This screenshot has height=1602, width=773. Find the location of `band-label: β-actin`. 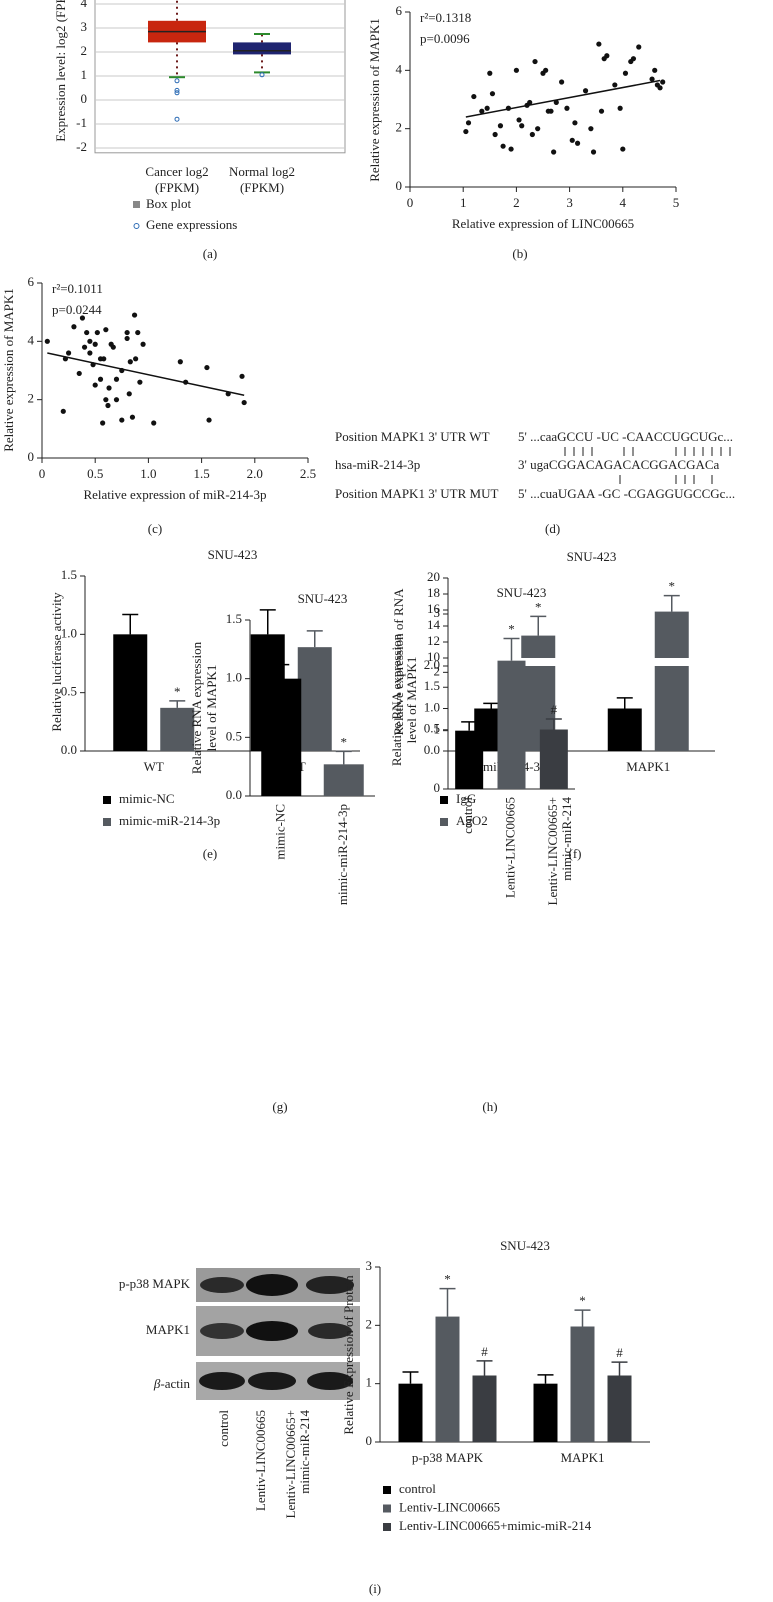

band-label: β-actin is located at coordinates (172, 1383).